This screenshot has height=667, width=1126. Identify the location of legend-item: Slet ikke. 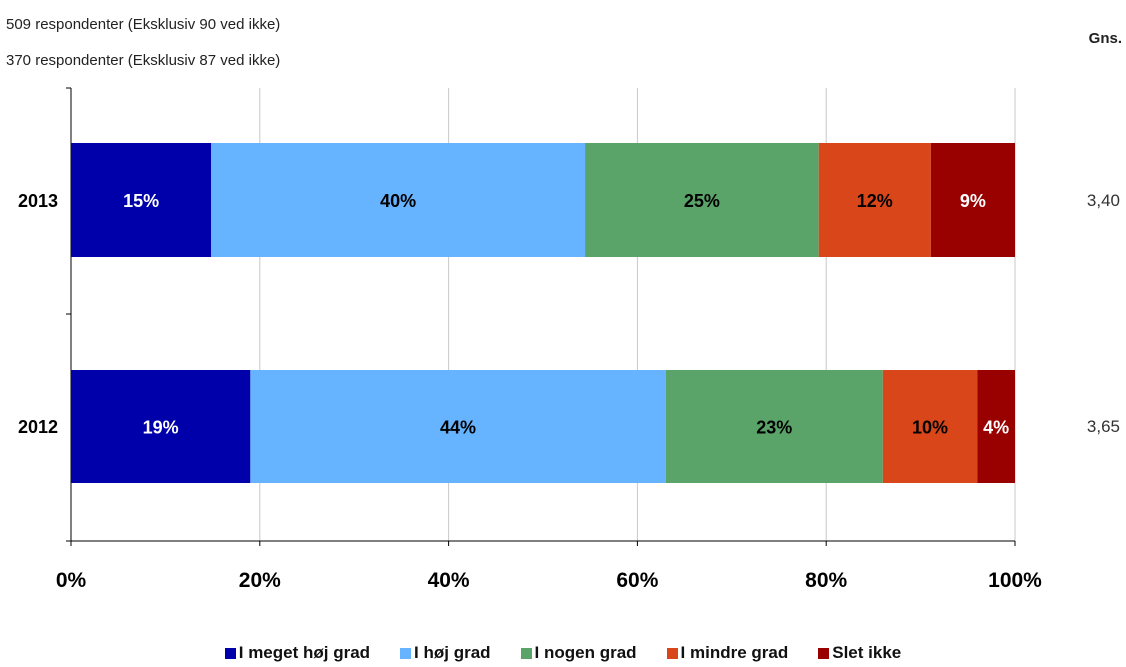
(859, 653).